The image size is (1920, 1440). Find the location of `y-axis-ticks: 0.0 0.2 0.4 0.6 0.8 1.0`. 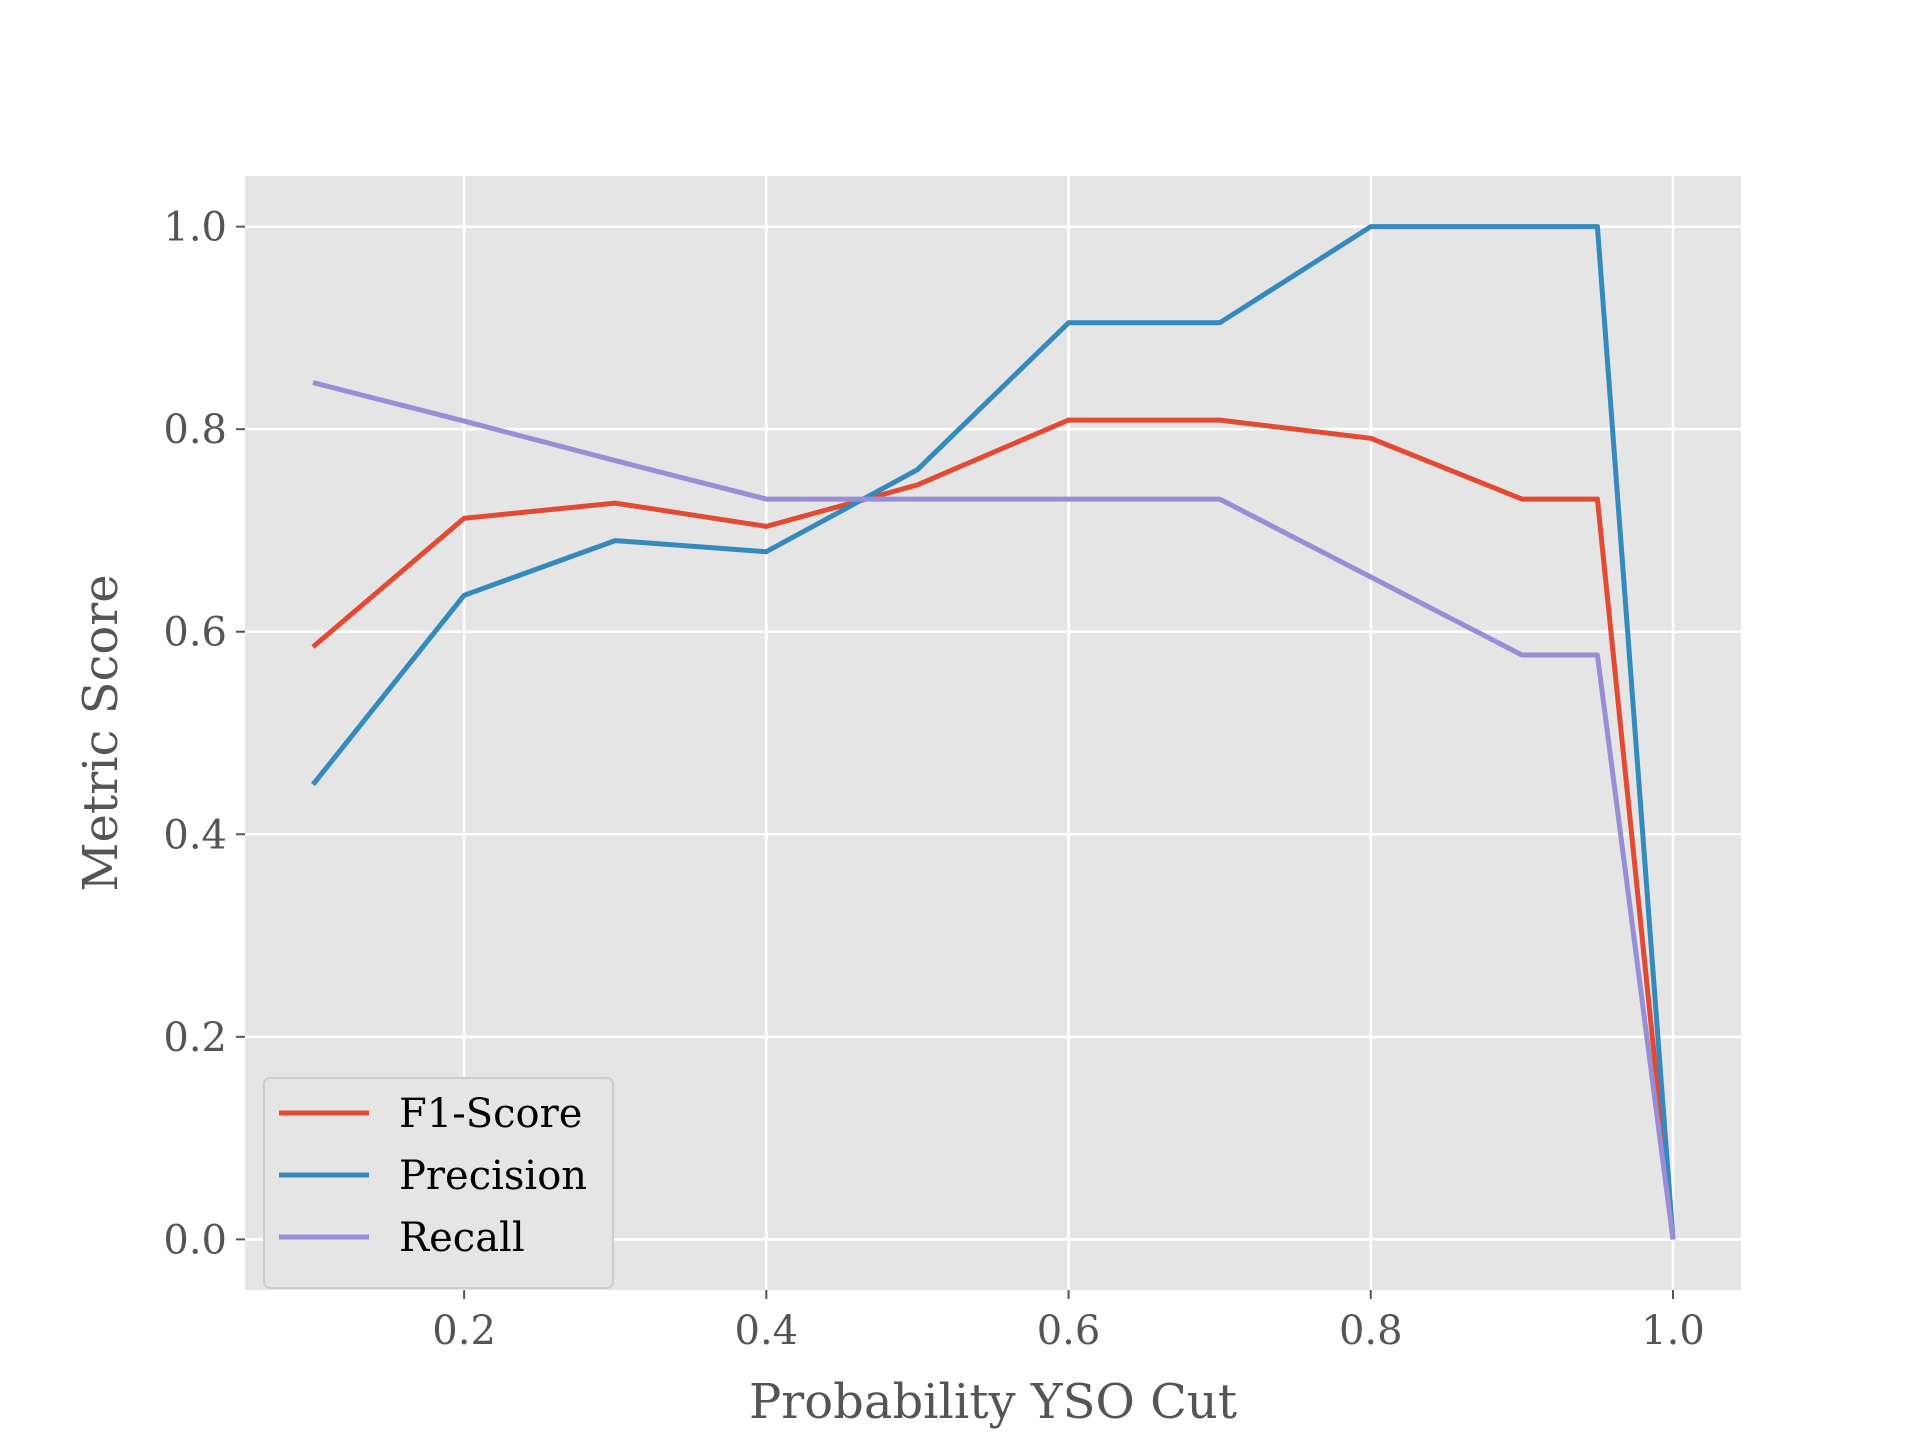

y-axis-ticks: 0.0 0.2 0.4 0.6 0.8 1.0 is located at coordinates (204, 734).